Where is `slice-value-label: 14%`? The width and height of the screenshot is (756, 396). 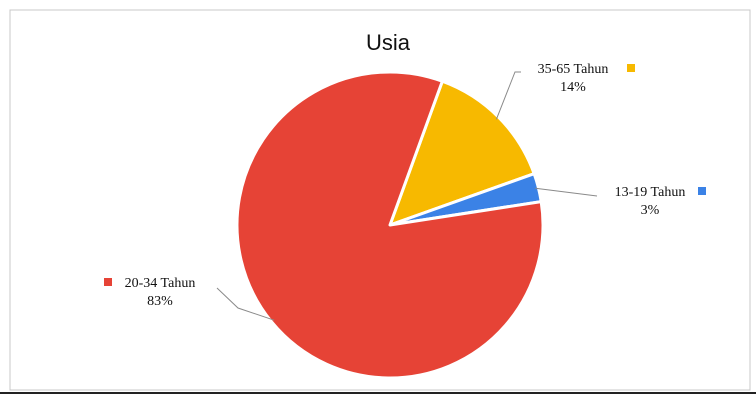
slice-value-label: 14% is located at coordinates (573, 87).